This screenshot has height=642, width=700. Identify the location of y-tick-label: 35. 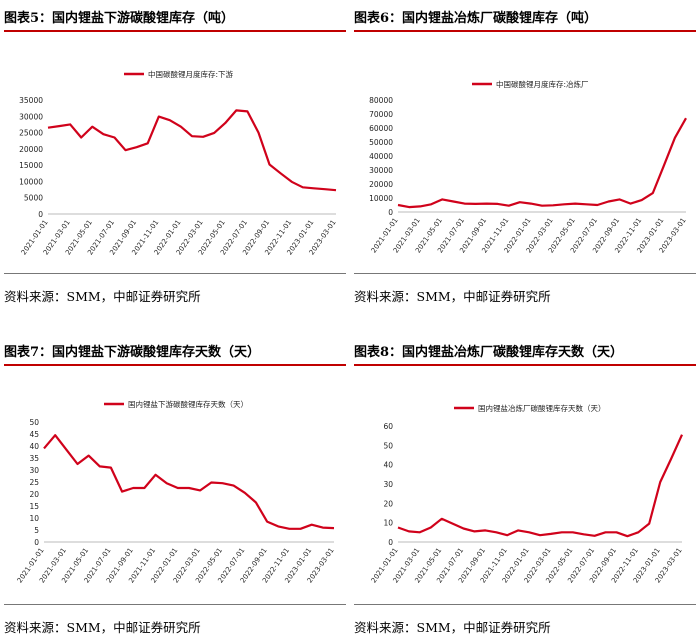
(34, 458).